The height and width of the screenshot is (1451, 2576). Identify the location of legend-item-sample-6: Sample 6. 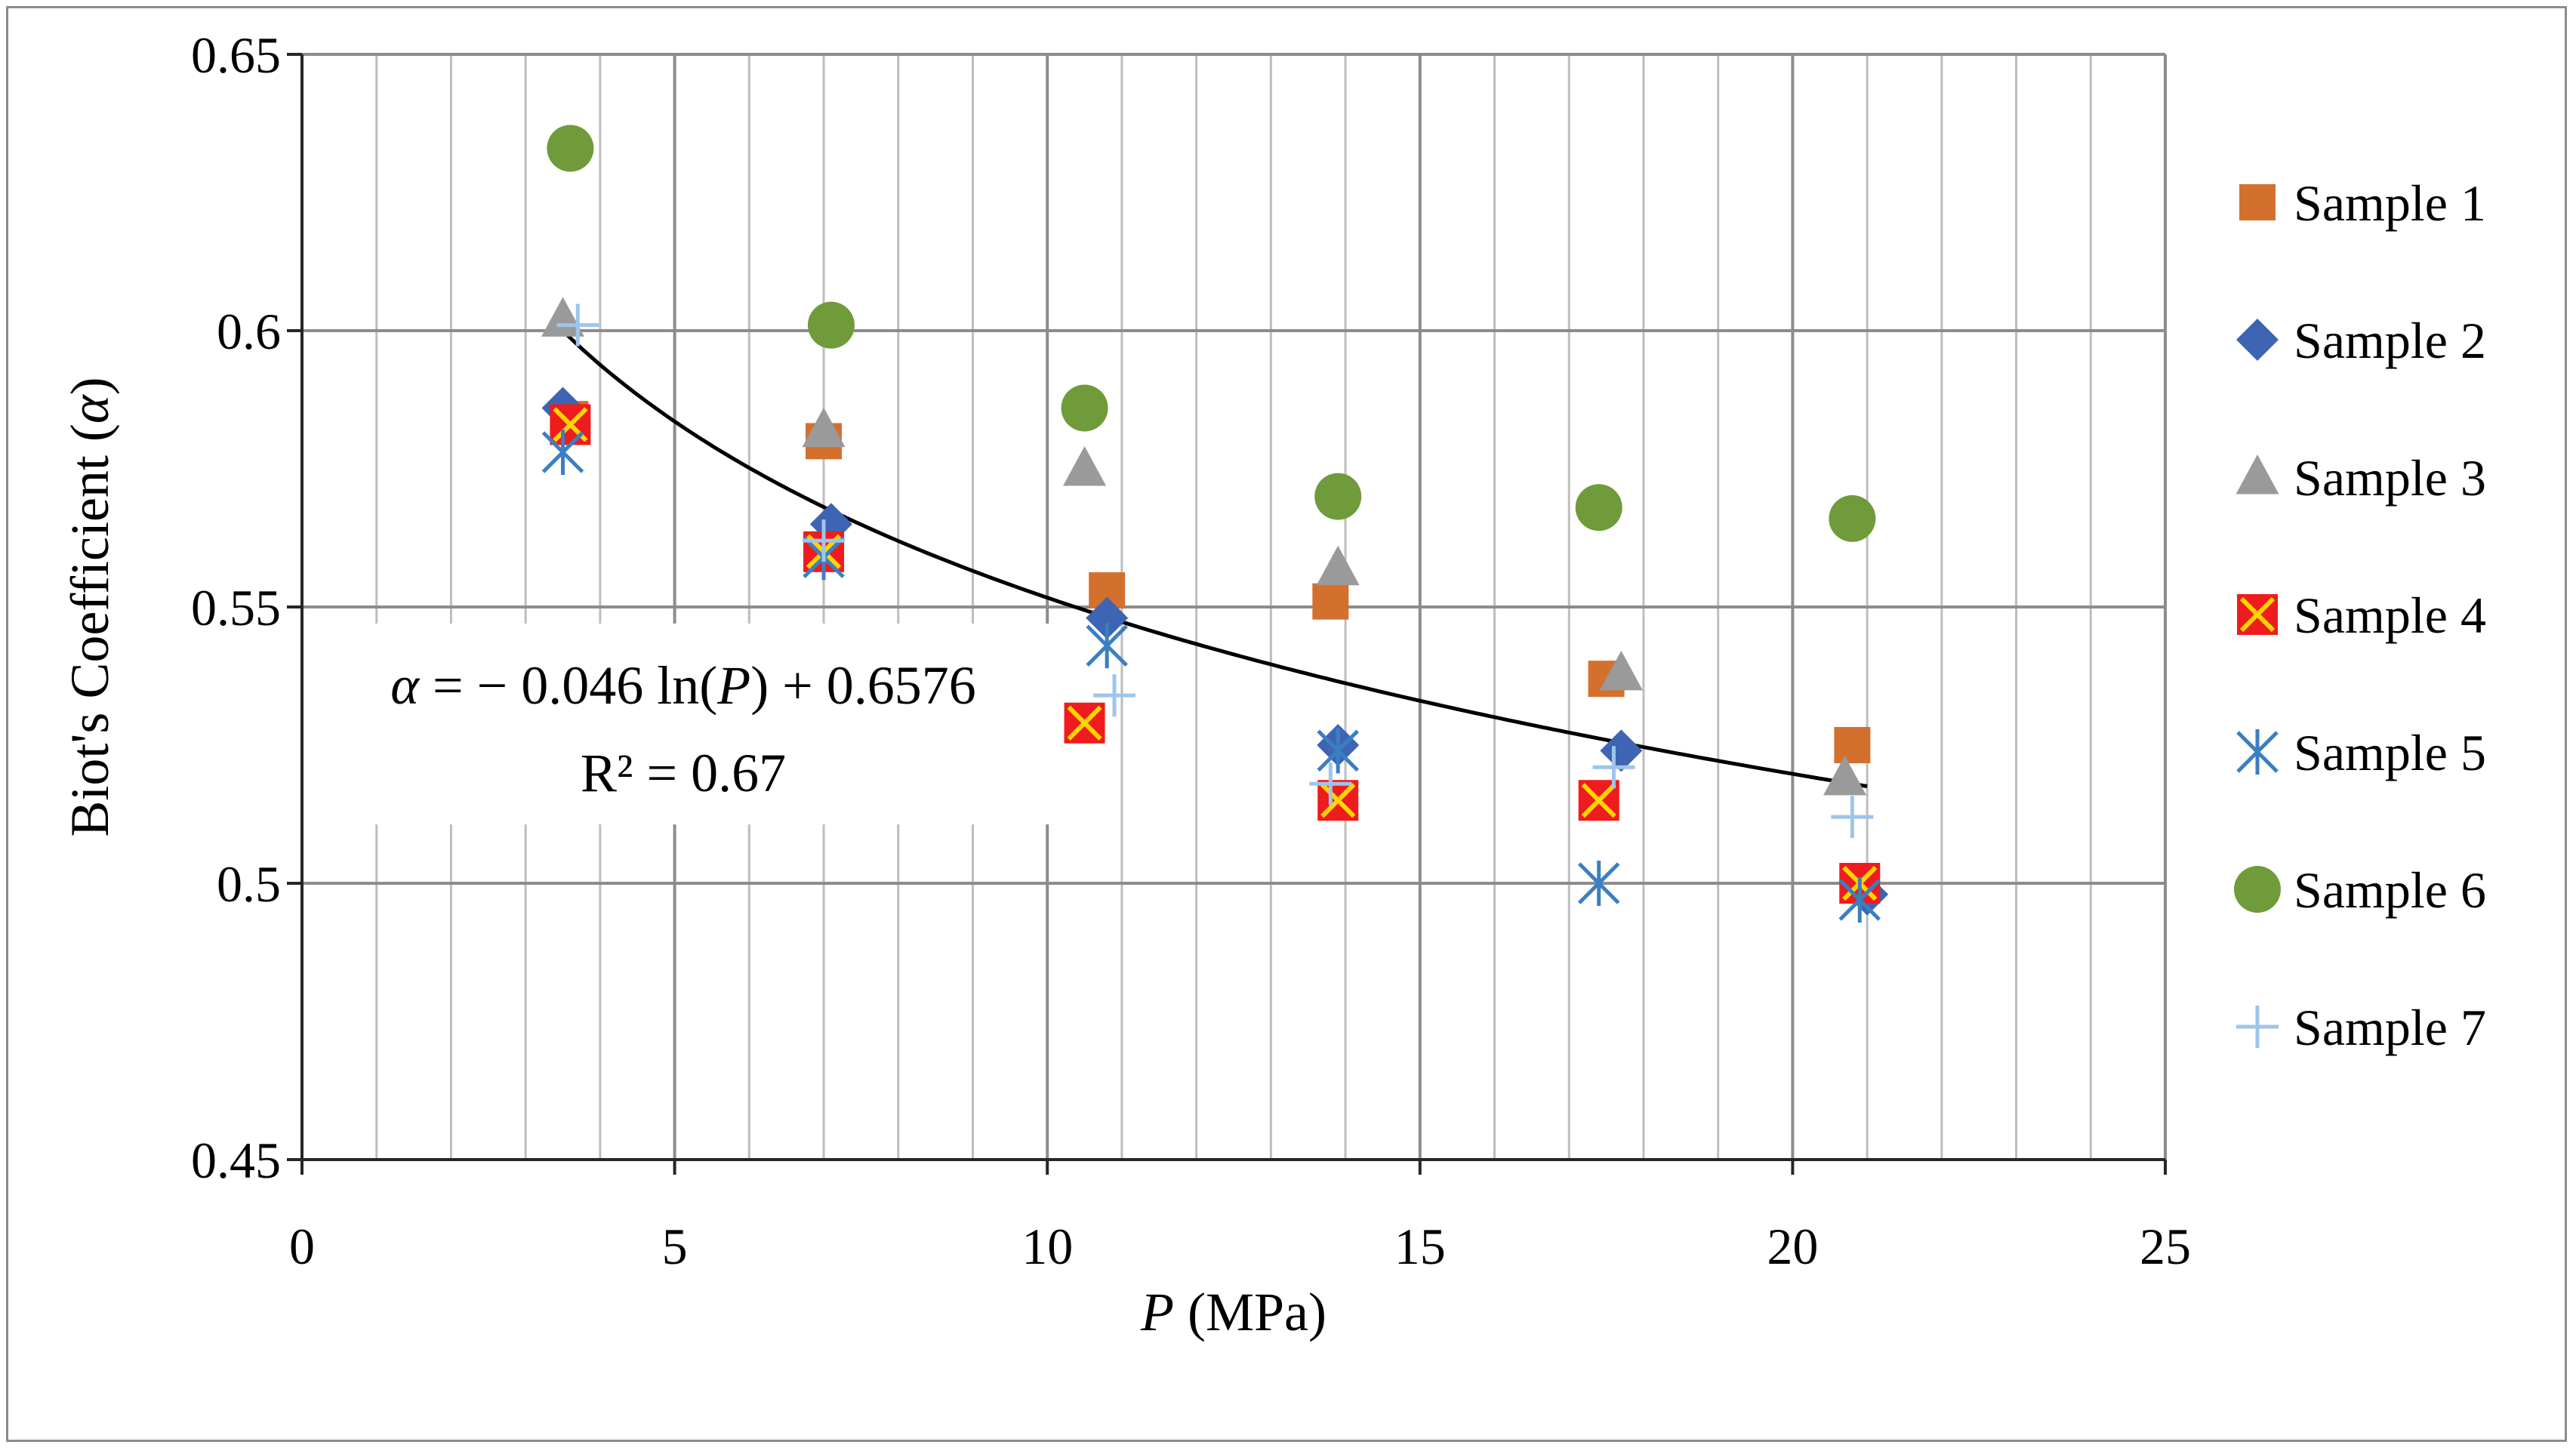
(2360, 890).